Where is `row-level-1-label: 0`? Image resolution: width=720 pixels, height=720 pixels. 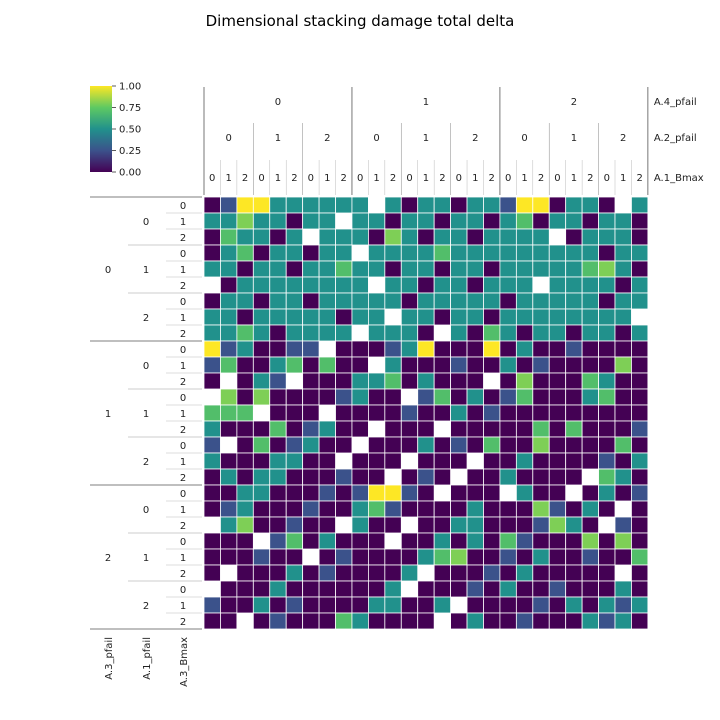 row-level-1-label: 0 is located at coordinates (146, 222).